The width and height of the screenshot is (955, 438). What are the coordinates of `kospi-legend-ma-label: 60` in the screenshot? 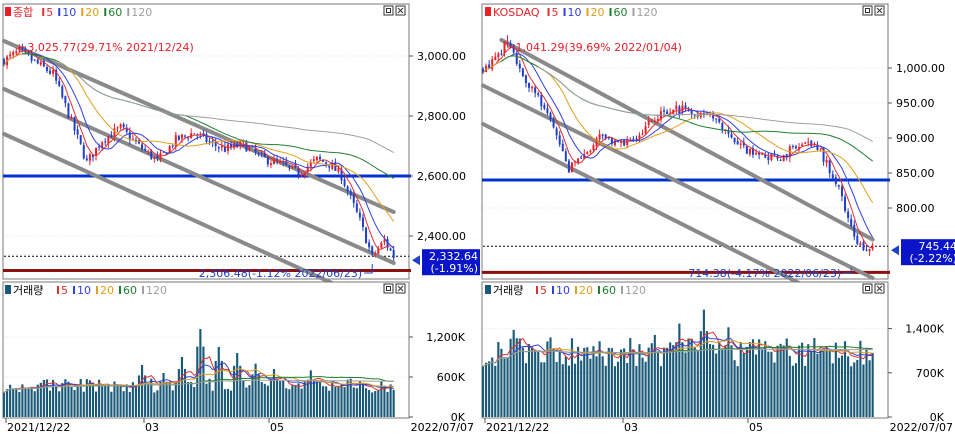 It's located at (115, 12).